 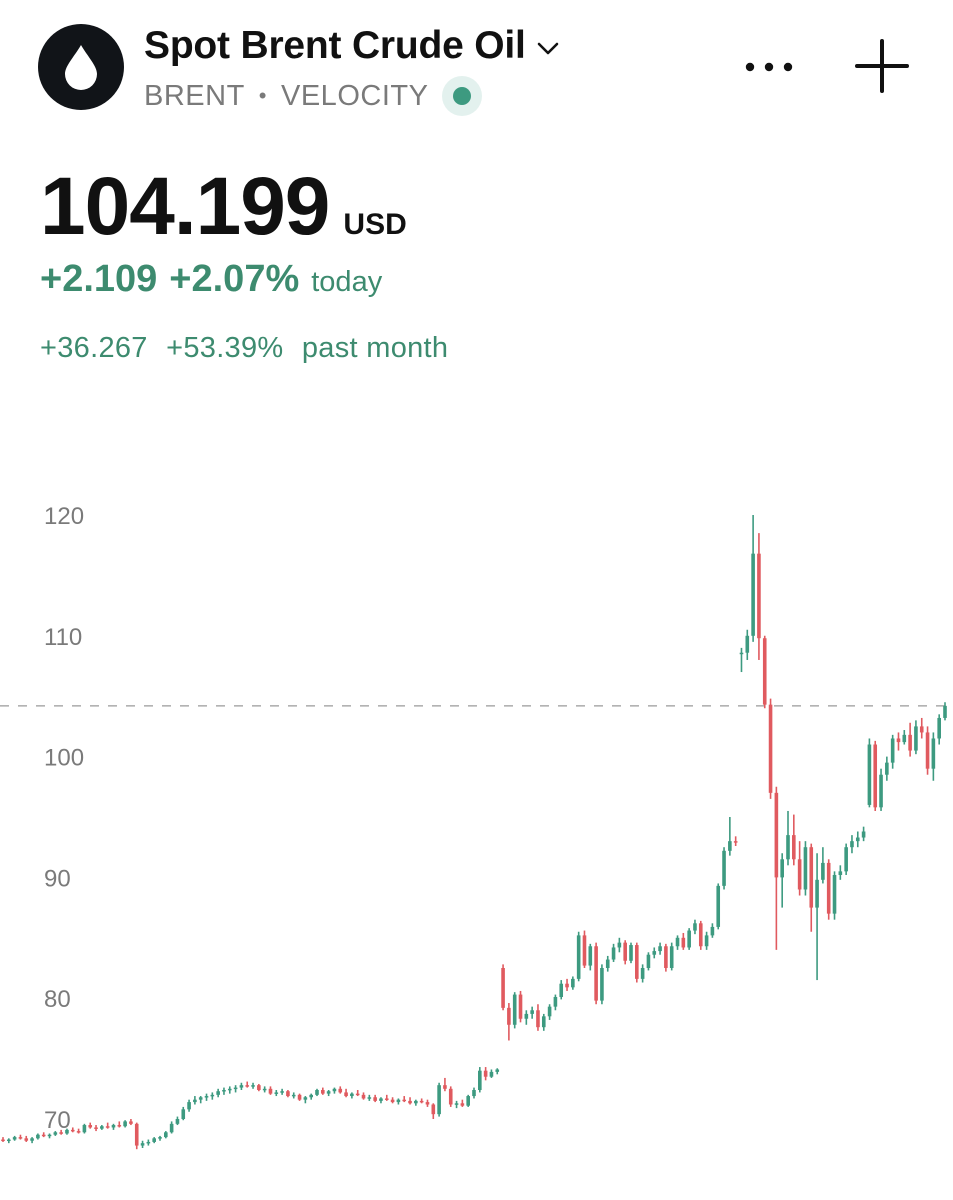 What do you see at coordinates (352, 46) in the screenshot?
I see `asset-selector: Spot Brent Crude Oil` at bounding box center [352, 46].